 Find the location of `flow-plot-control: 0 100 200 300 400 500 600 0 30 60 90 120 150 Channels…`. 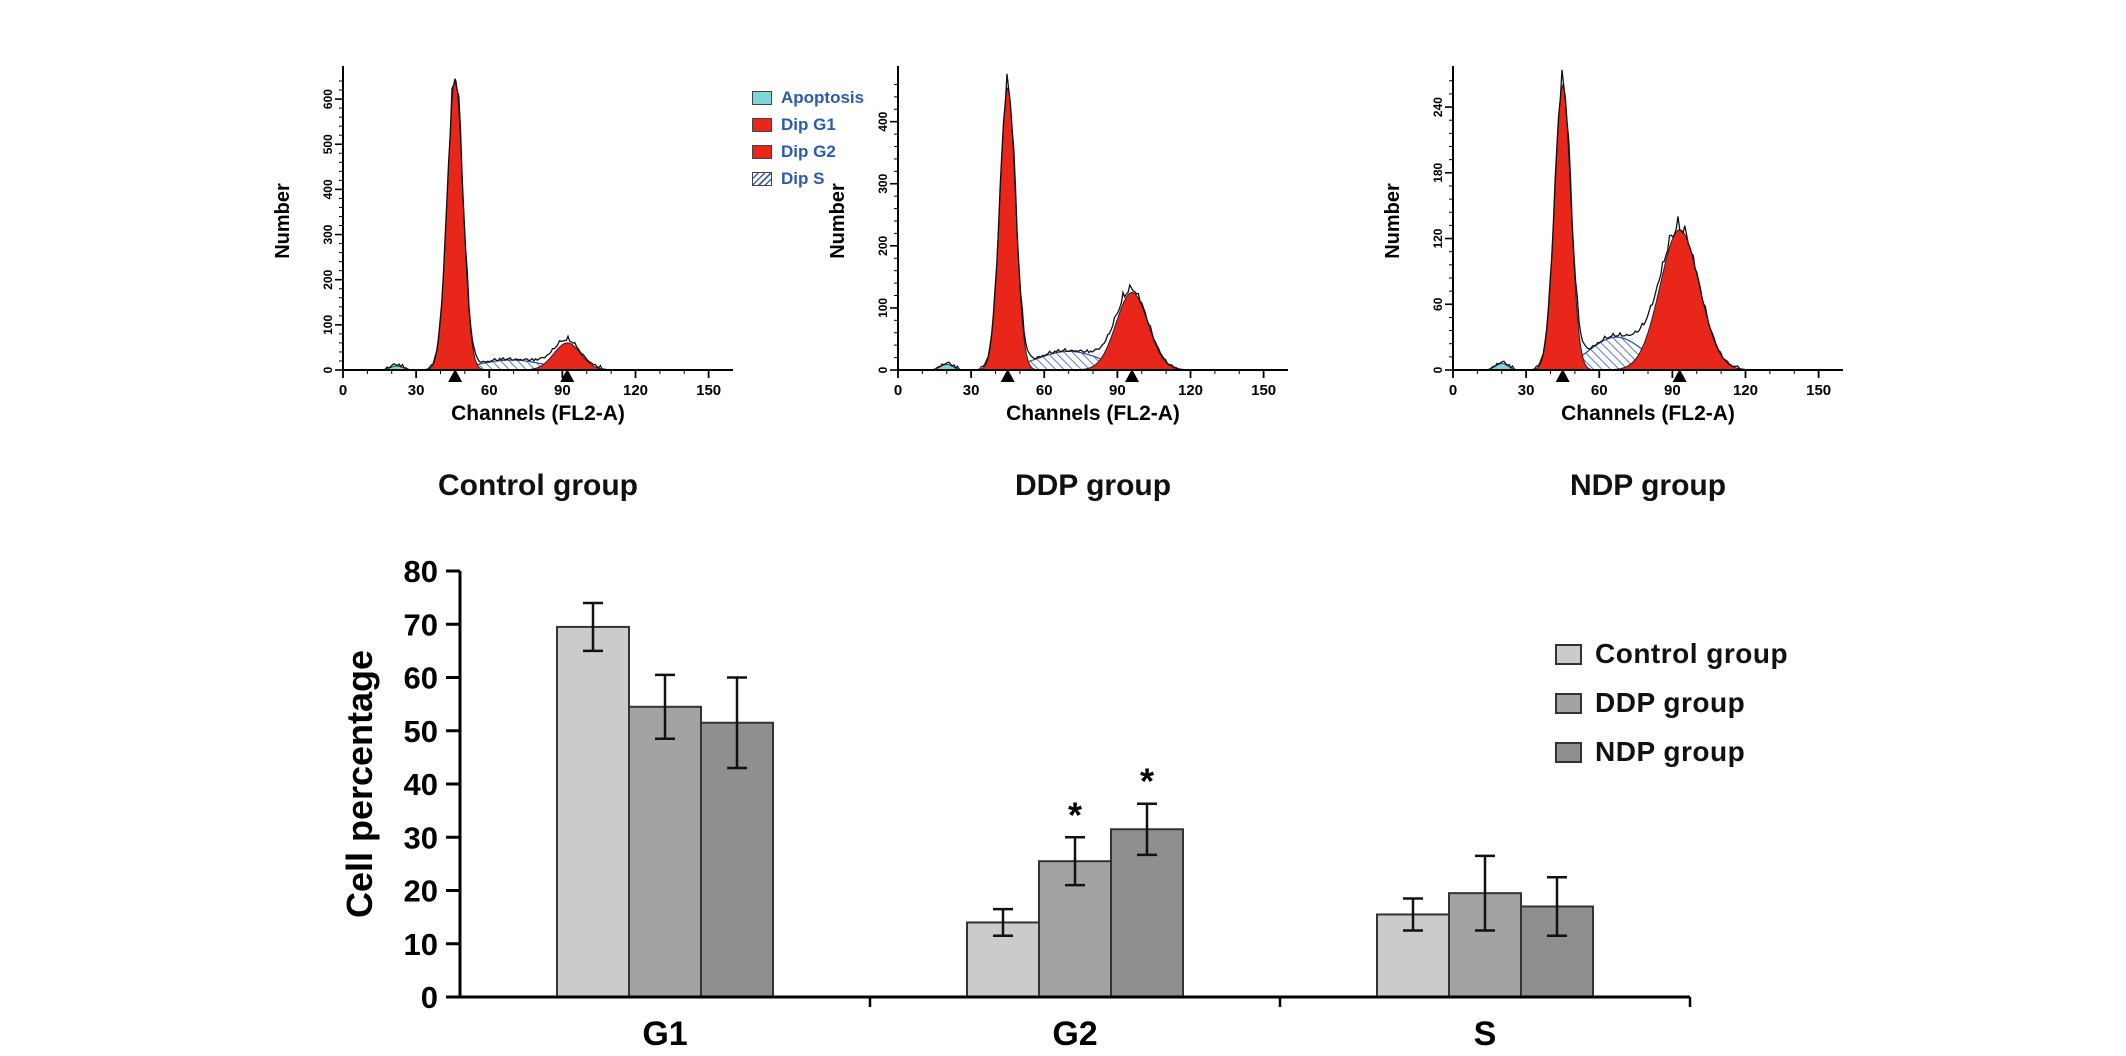

flow-plot-control: 0 100 200 300 400 500 600 0 30 60 90 120 150 Channels… is located at coordinates (505, 280).